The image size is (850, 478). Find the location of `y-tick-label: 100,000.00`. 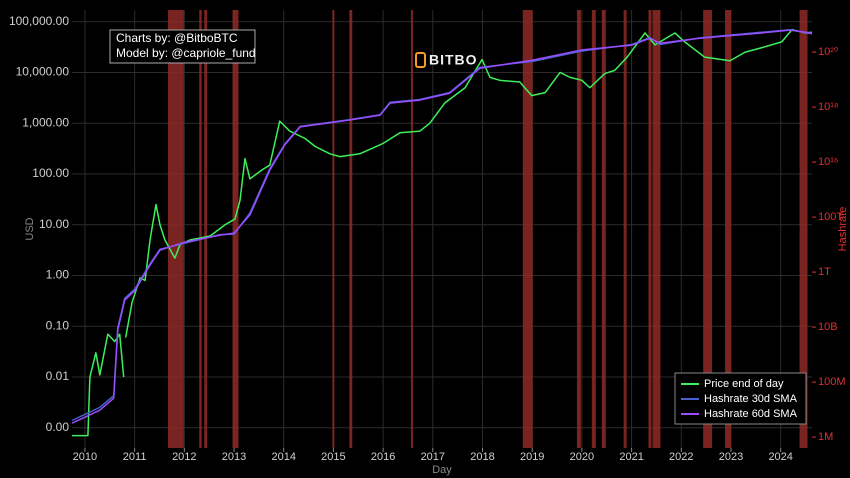

y-tick-label: 100,000.00 is located at coordinates (39, 21).